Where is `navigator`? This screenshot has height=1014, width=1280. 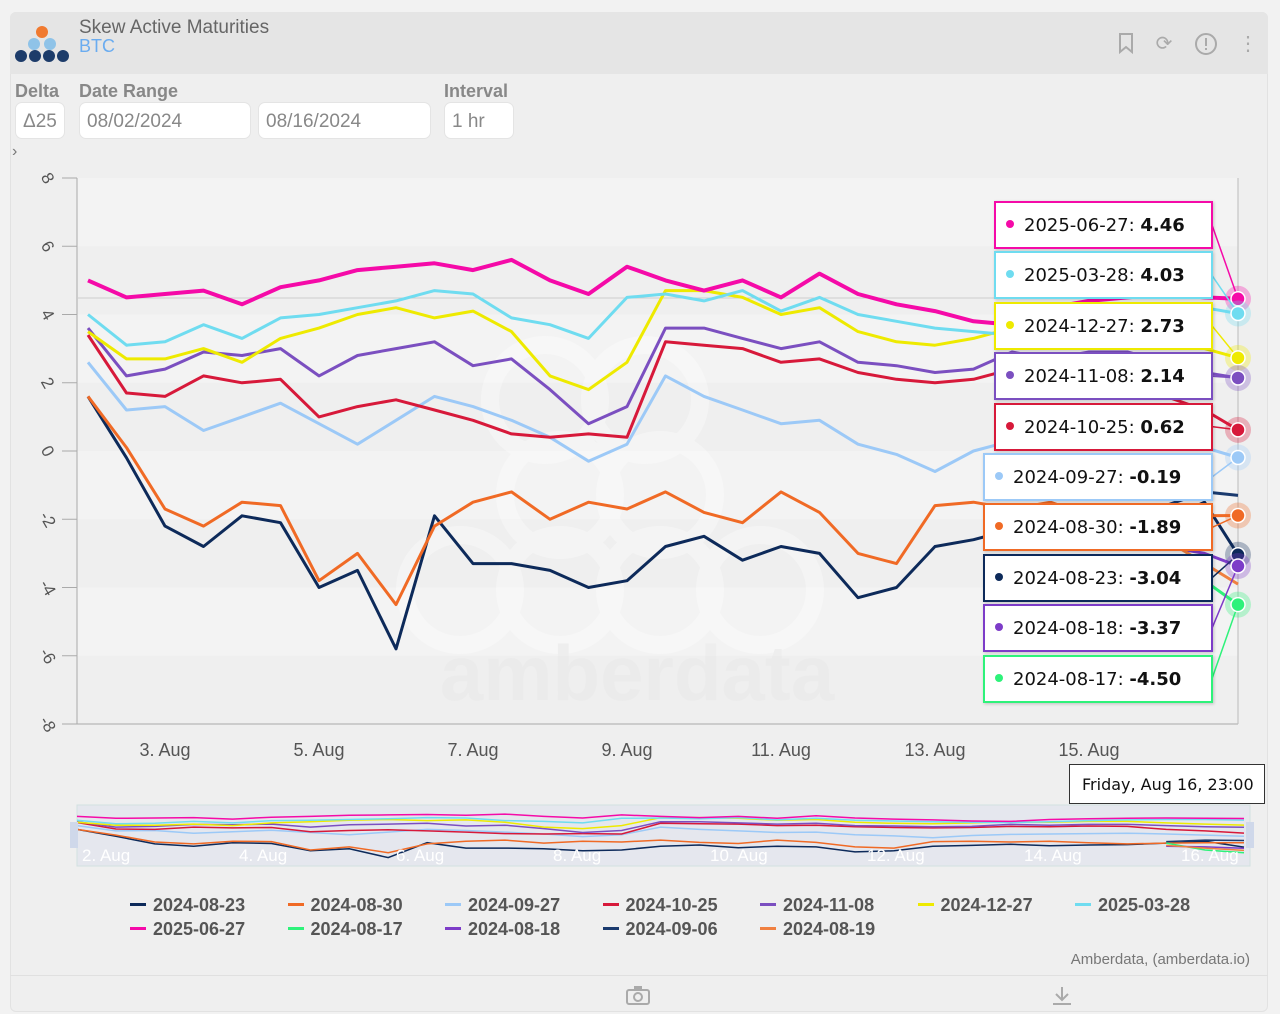
navigator is located at coordinates (663, 835).